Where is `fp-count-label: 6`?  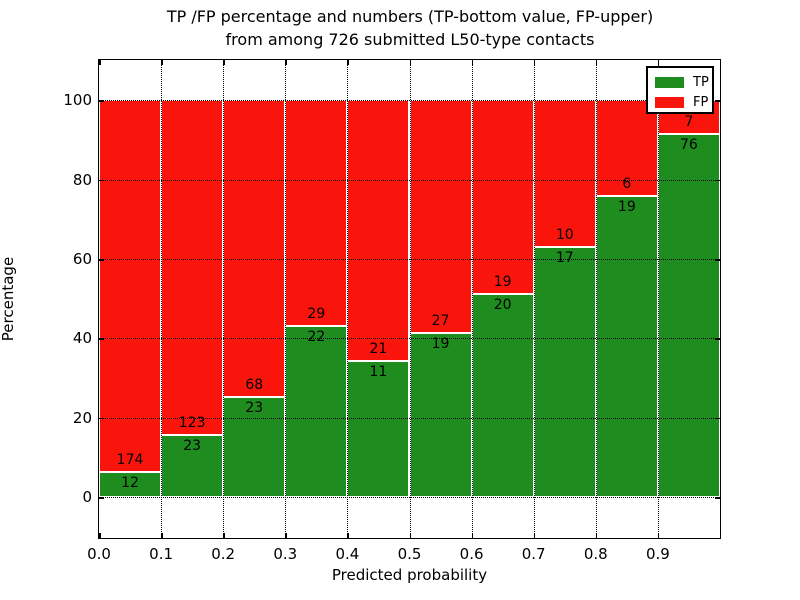
fp-count-label: 6 is located at coordinates (627, 183).